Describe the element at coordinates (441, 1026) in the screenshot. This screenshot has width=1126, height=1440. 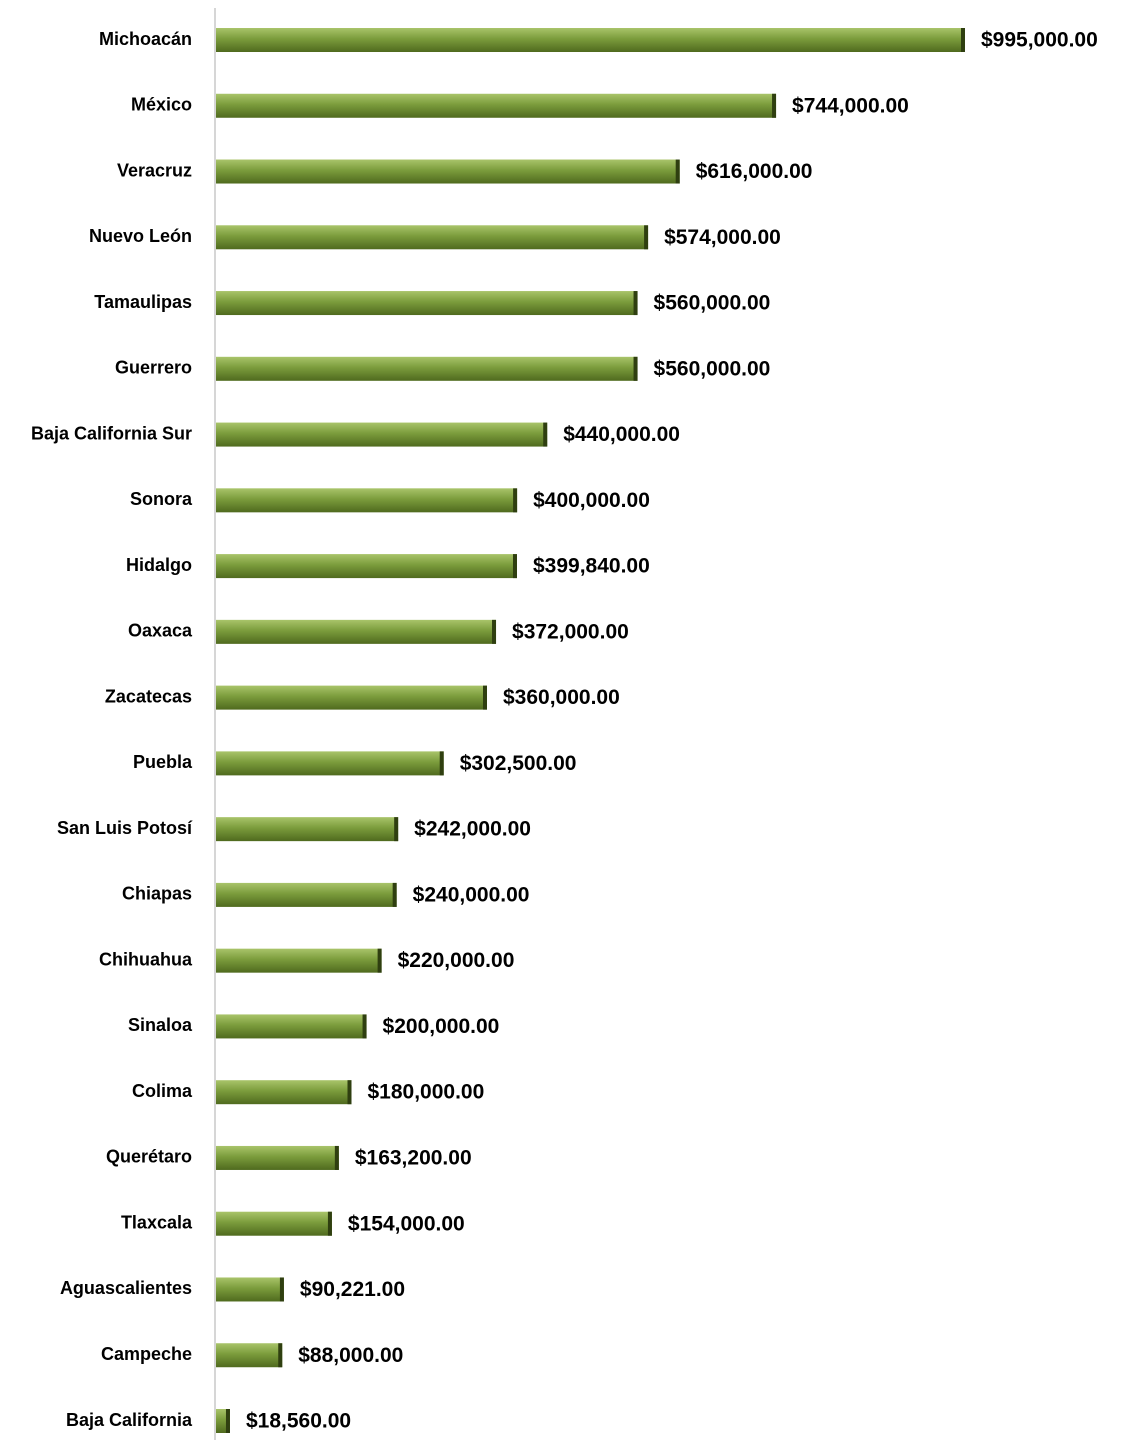
I see `value-label: $200,000.00` at that location.